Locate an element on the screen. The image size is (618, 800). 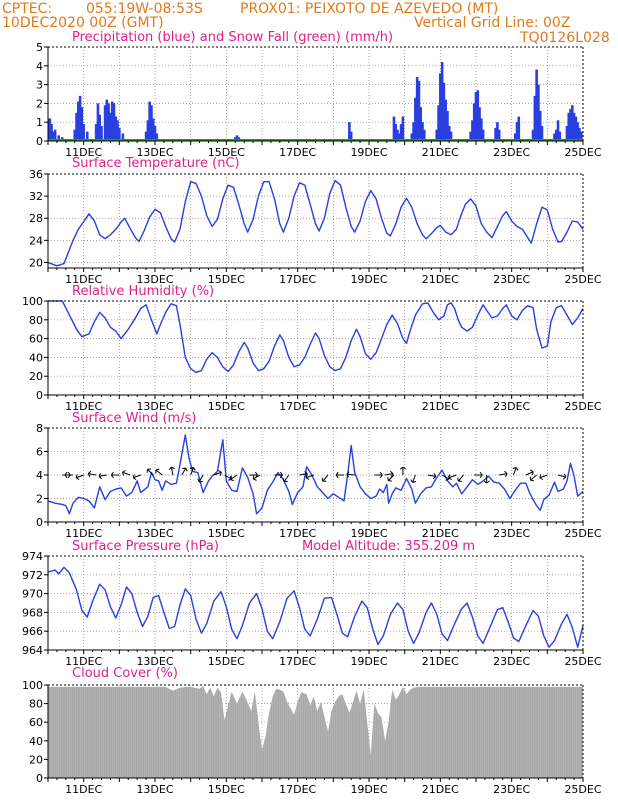
wind-ytick-label: 0 is located at coordinates (39, 522).